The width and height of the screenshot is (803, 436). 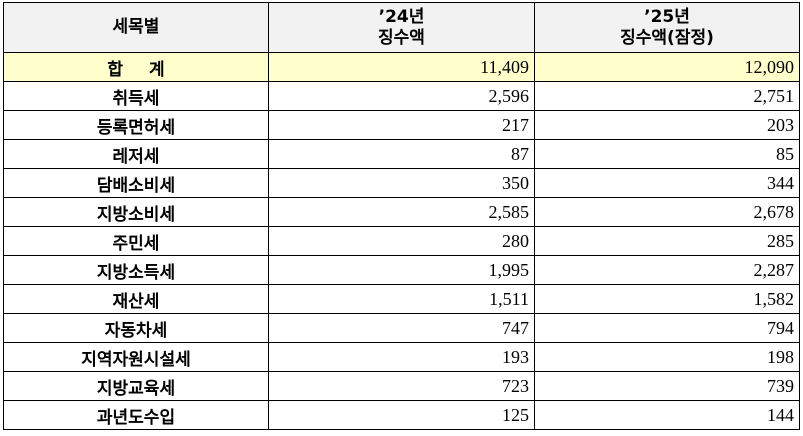 I want to click on table-row: 지방교육세 723 739, so click(x=401, y=386).